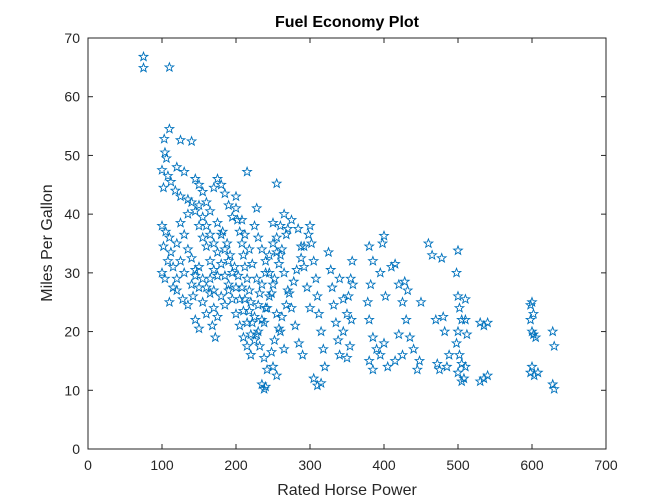  What do you see at coordinates (72, 214) in the screenshot?
I see `y-tick-label: 40` at bounding box center [72, 214].